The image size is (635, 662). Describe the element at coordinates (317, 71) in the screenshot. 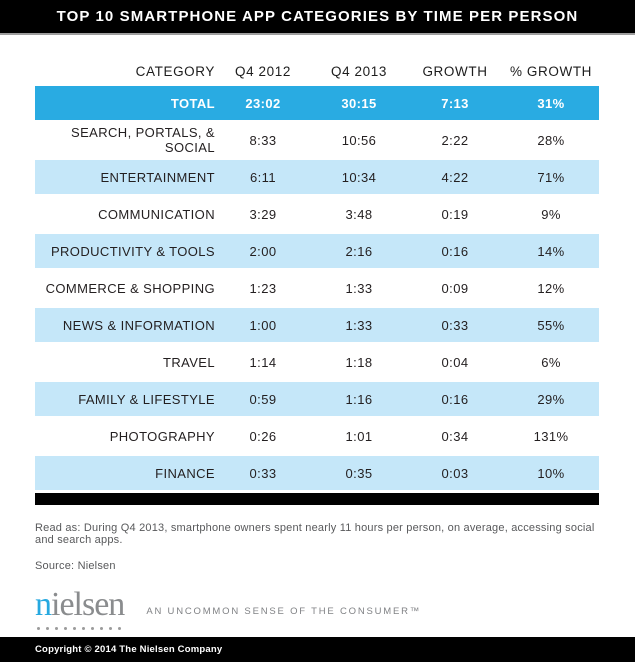

I see `table-header-row: CATEGORY Q4 2012 Q4 2013 GROWTH % GROWTH` at that location.